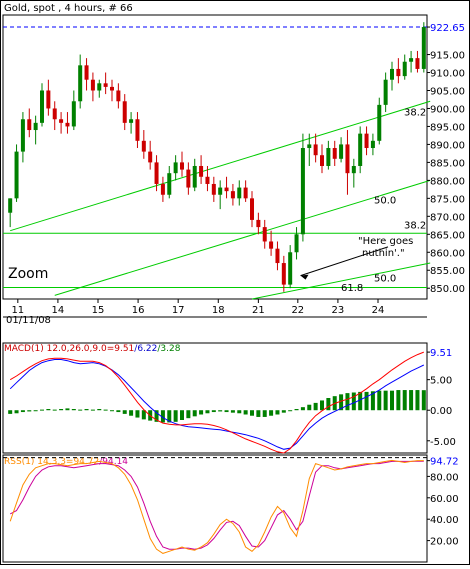 The height and width of the screenshot is (569, 470). Describe the element at coordinates (385, 241) in the screenshot. I see `annotation-line1: "Here goes` at that location.